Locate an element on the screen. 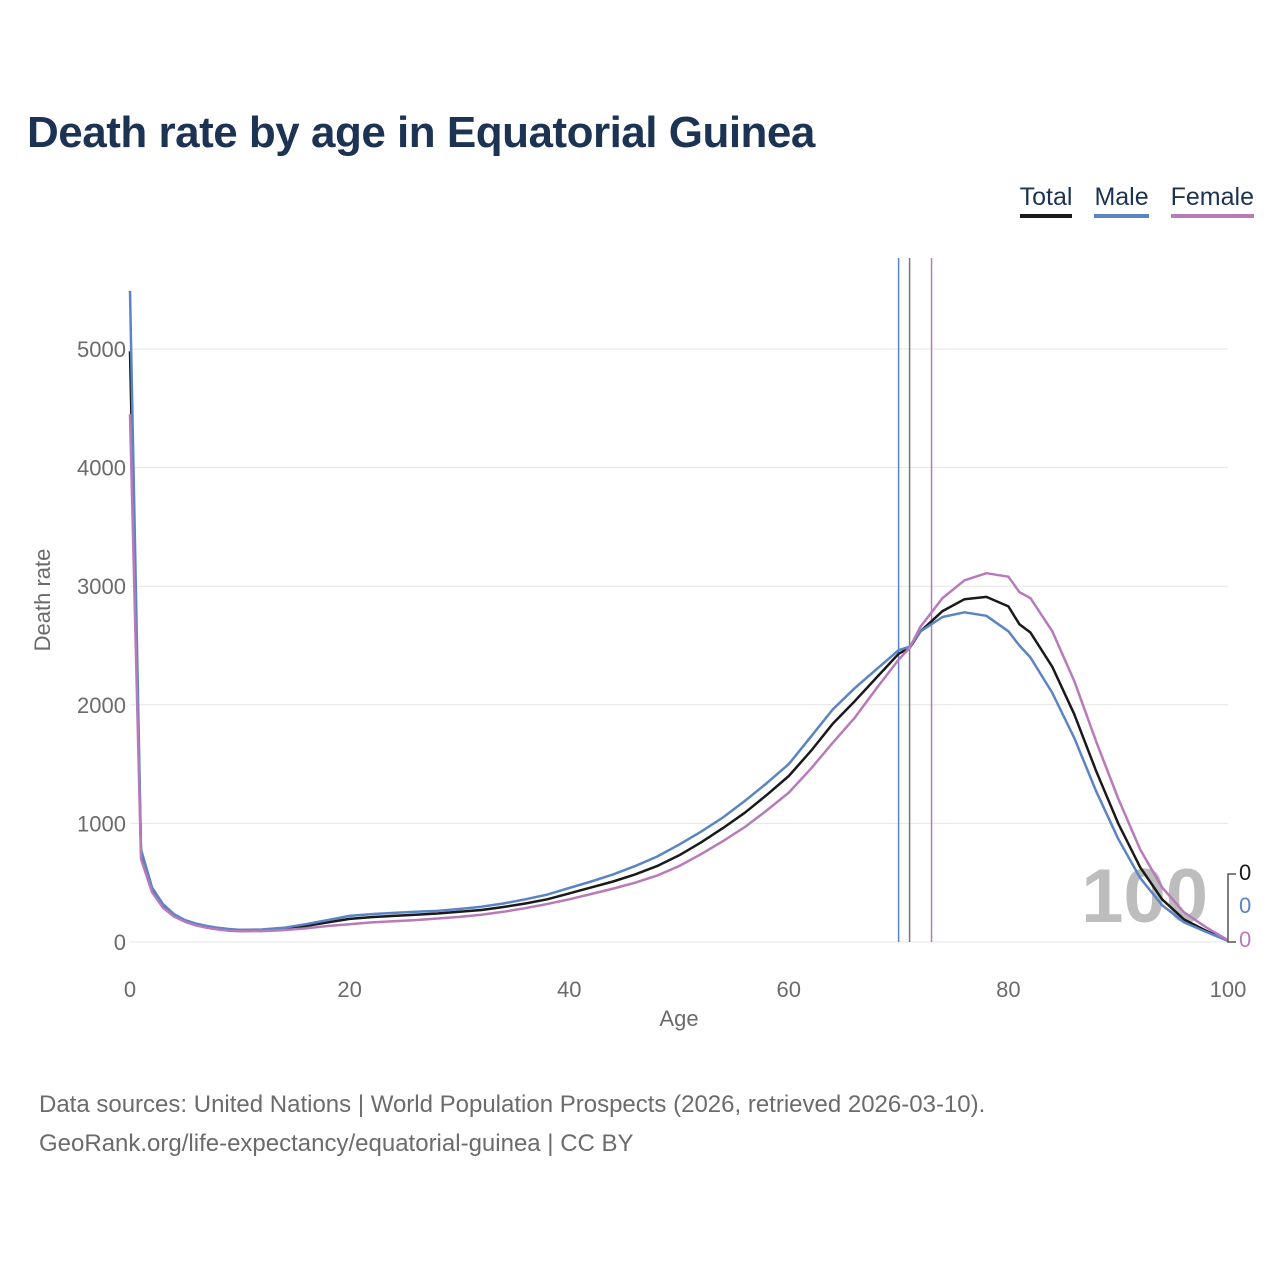 The image size is (1280, 1280). y-tick-label-5000: 5000 is located at coordinates (101, 349).